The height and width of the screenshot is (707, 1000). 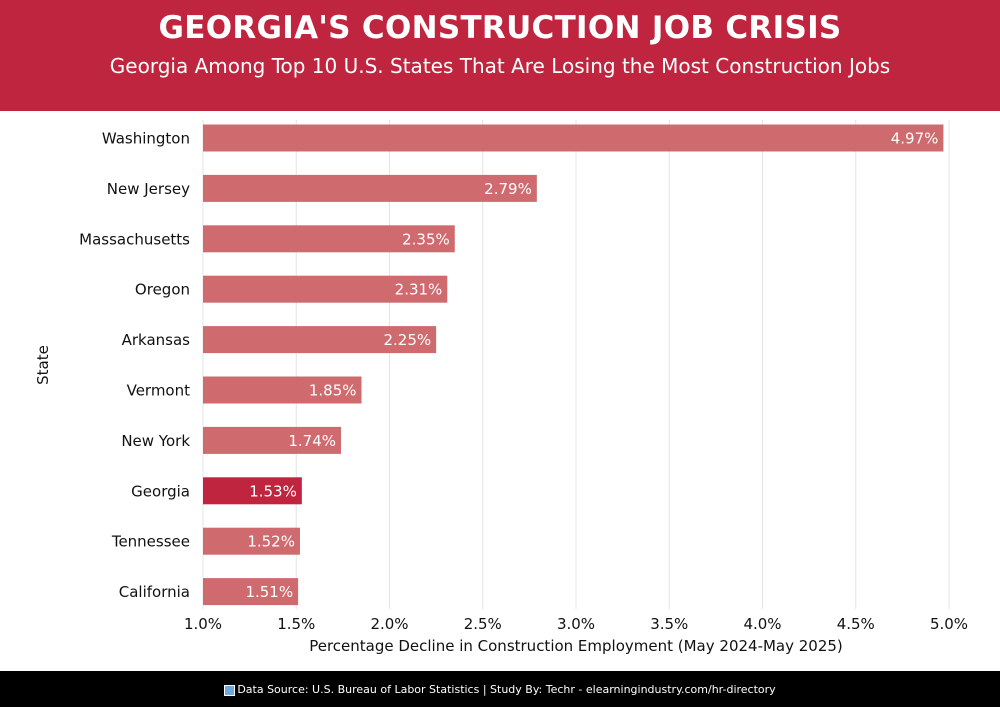 I want to click on bar-value-label: 2.31%, so click(x=419, y=290).